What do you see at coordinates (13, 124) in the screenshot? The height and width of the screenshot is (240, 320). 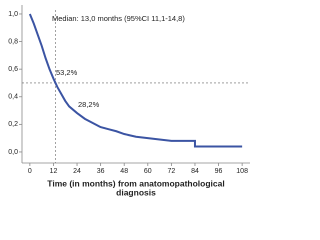 I see `y-tick-label: 0,2` at bounding box center [13, 124].